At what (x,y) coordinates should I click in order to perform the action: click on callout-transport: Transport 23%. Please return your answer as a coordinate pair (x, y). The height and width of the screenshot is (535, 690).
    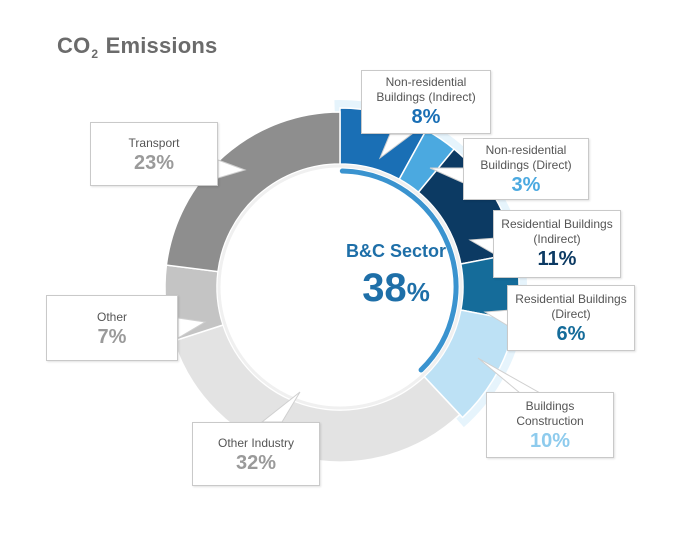
    Looking at the image, I should click on (154, 154).